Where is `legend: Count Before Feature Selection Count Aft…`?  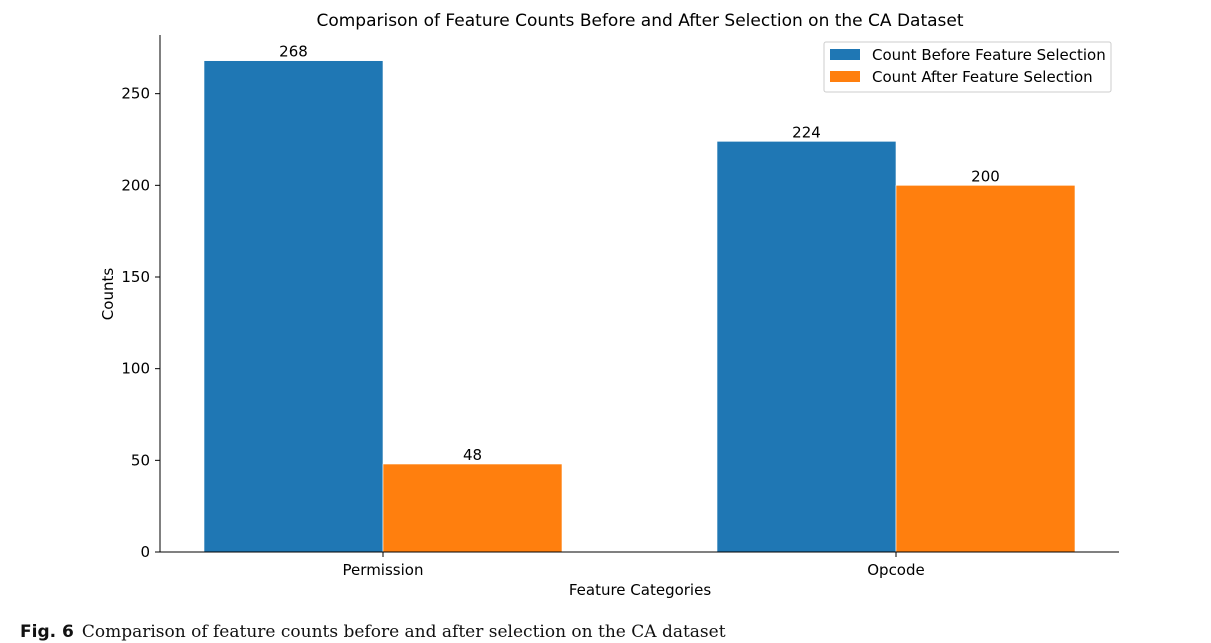
legend: Count Before Feature Selection Count Aft… is located at coordinates (967, 67).